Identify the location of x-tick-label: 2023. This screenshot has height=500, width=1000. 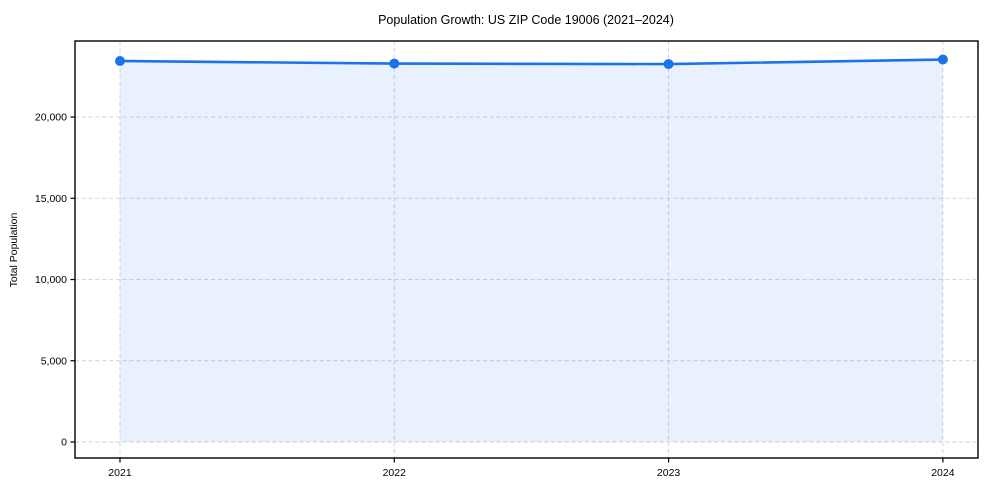
(669, 473).